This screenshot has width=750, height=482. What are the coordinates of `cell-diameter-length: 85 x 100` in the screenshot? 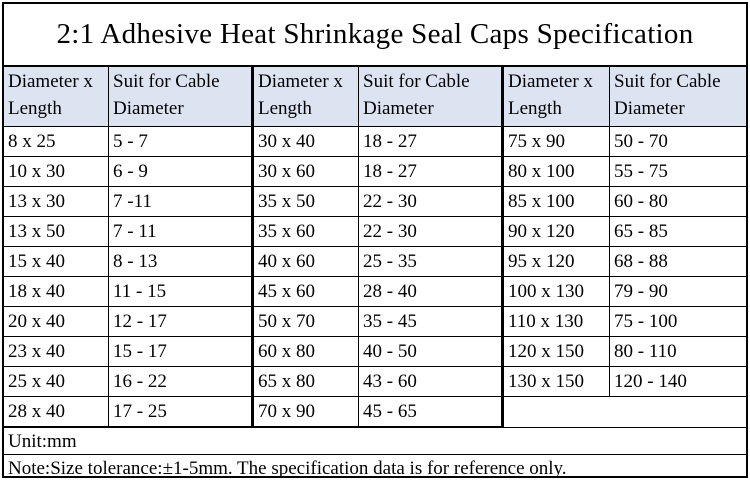 It's located at (557, 201).